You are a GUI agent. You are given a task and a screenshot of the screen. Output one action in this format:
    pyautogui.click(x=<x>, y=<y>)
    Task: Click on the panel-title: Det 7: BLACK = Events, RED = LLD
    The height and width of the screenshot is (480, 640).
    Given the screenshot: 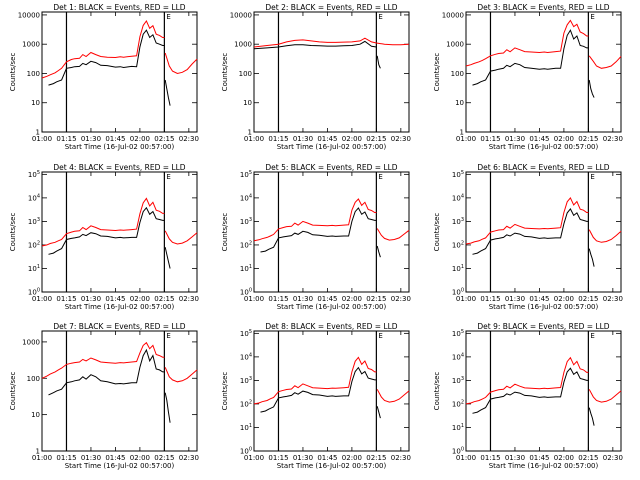 What is the action you would take?
    pyautogui.click(x=119, y=326)
    